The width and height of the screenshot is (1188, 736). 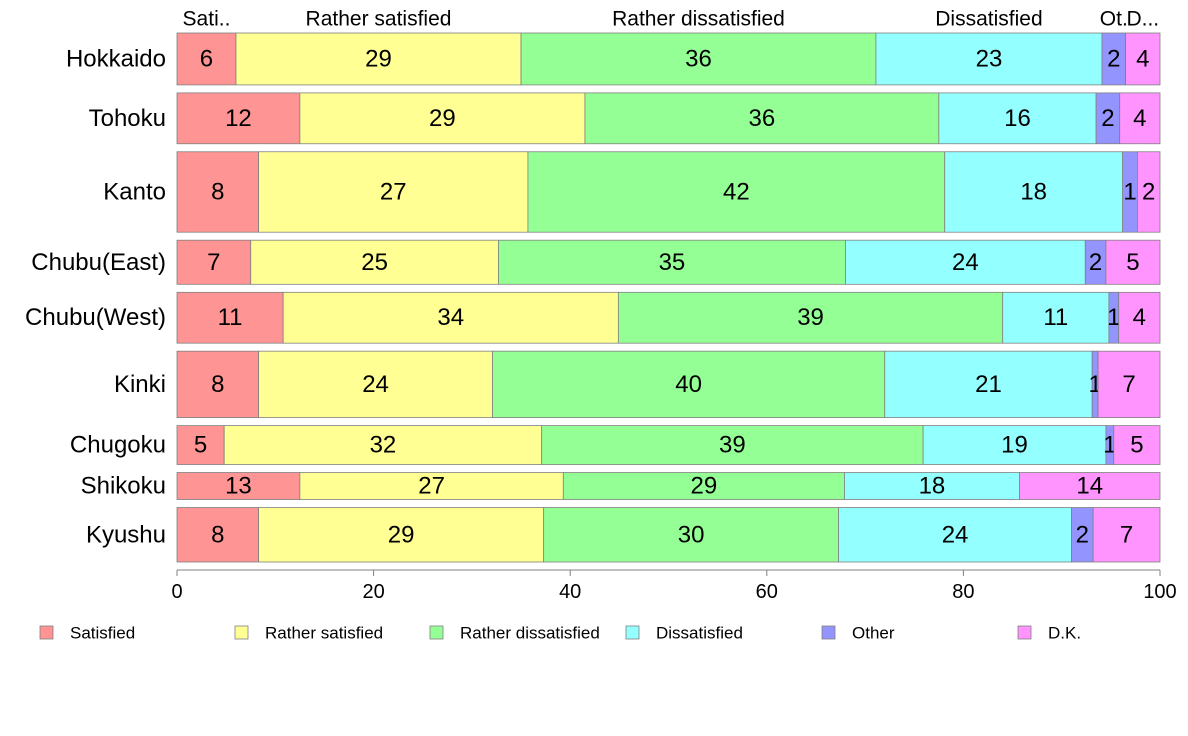 I want to click on data-label: 21, so click(x=988, y=384).